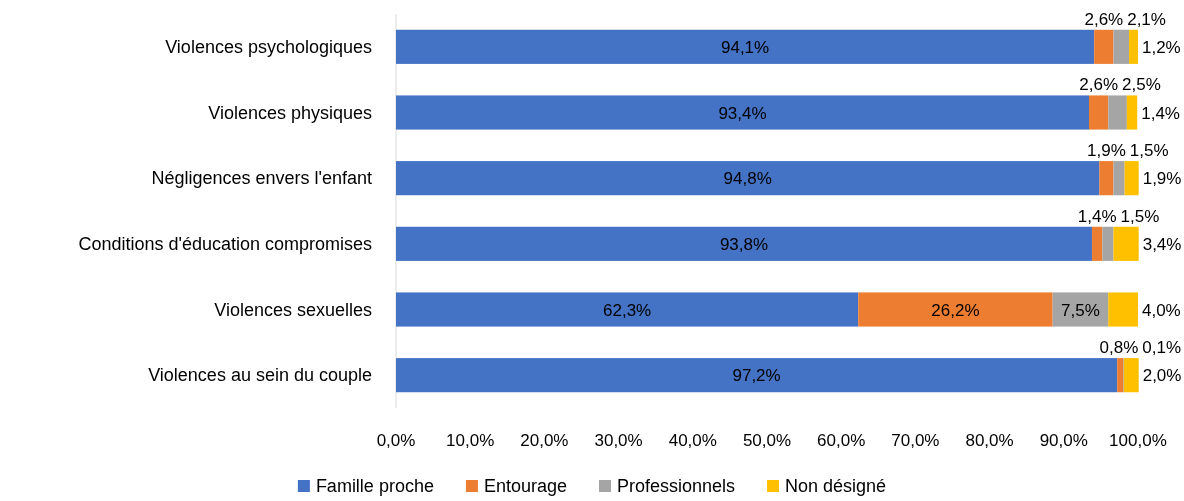  I want to click on data-label: 2,0%, so click(1162, 375).